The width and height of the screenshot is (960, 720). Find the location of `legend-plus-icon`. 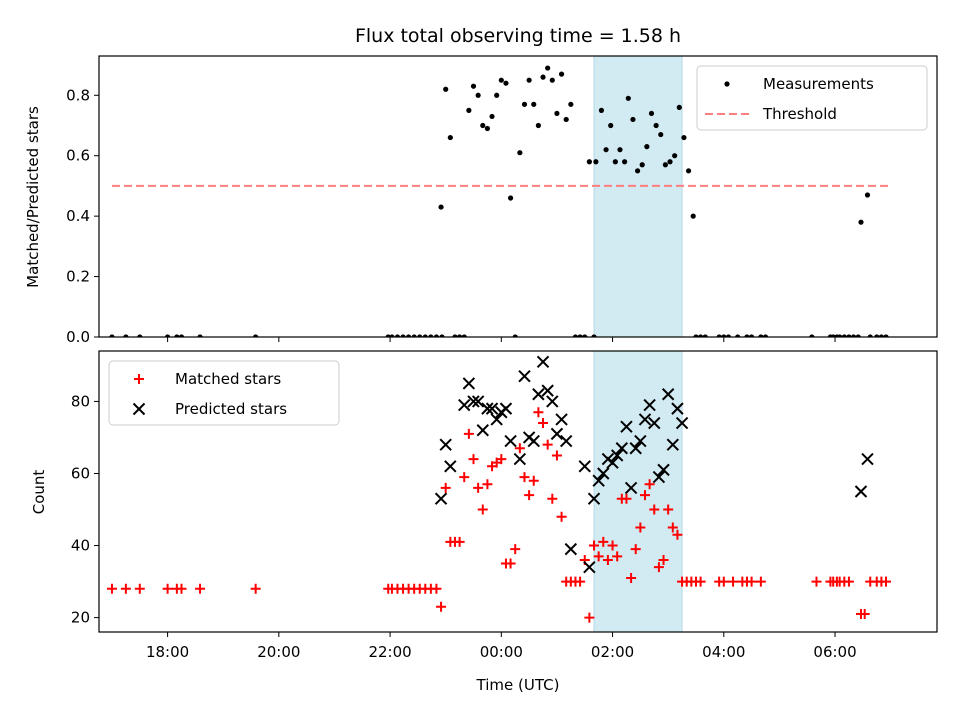

legend-plus-icon is located at coordinates (139, 379).